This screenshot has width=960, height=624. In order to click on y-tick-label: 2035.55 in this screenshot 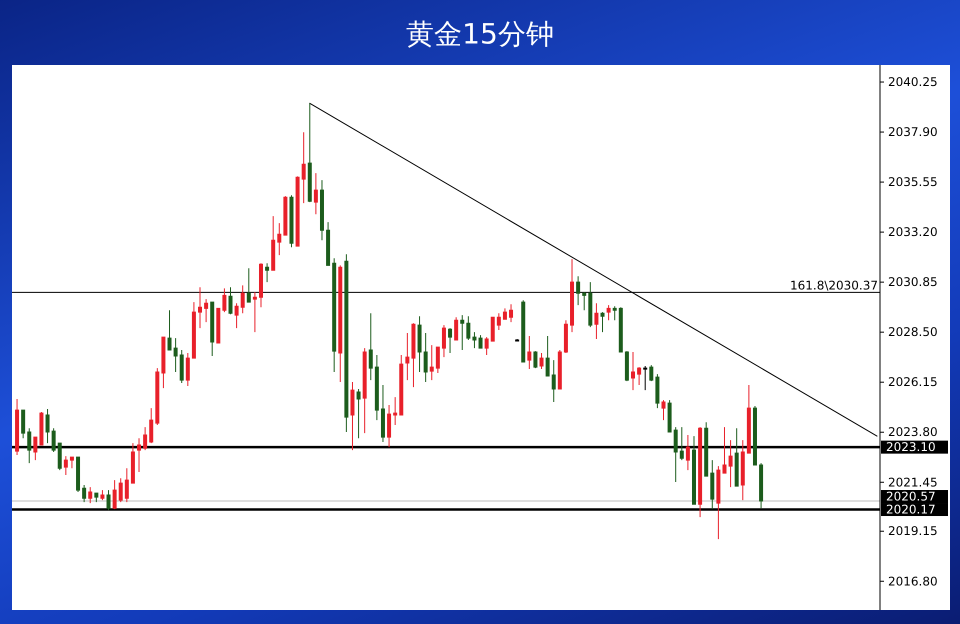, I will do `click(913, 182)`.